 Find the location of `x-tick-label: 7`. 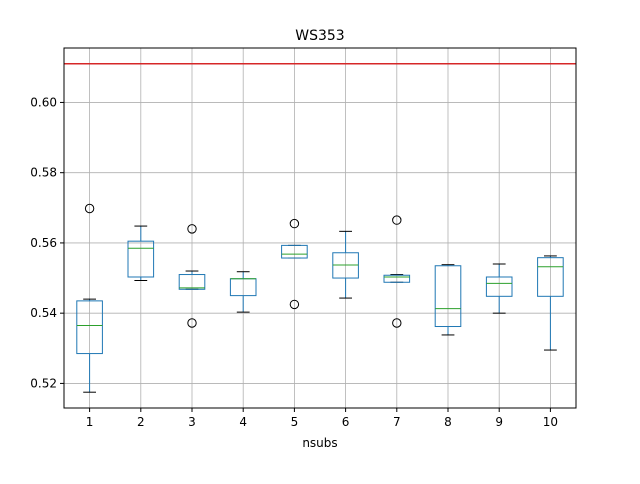

x-tick-label: 7 is located at coordinates (397, 422).